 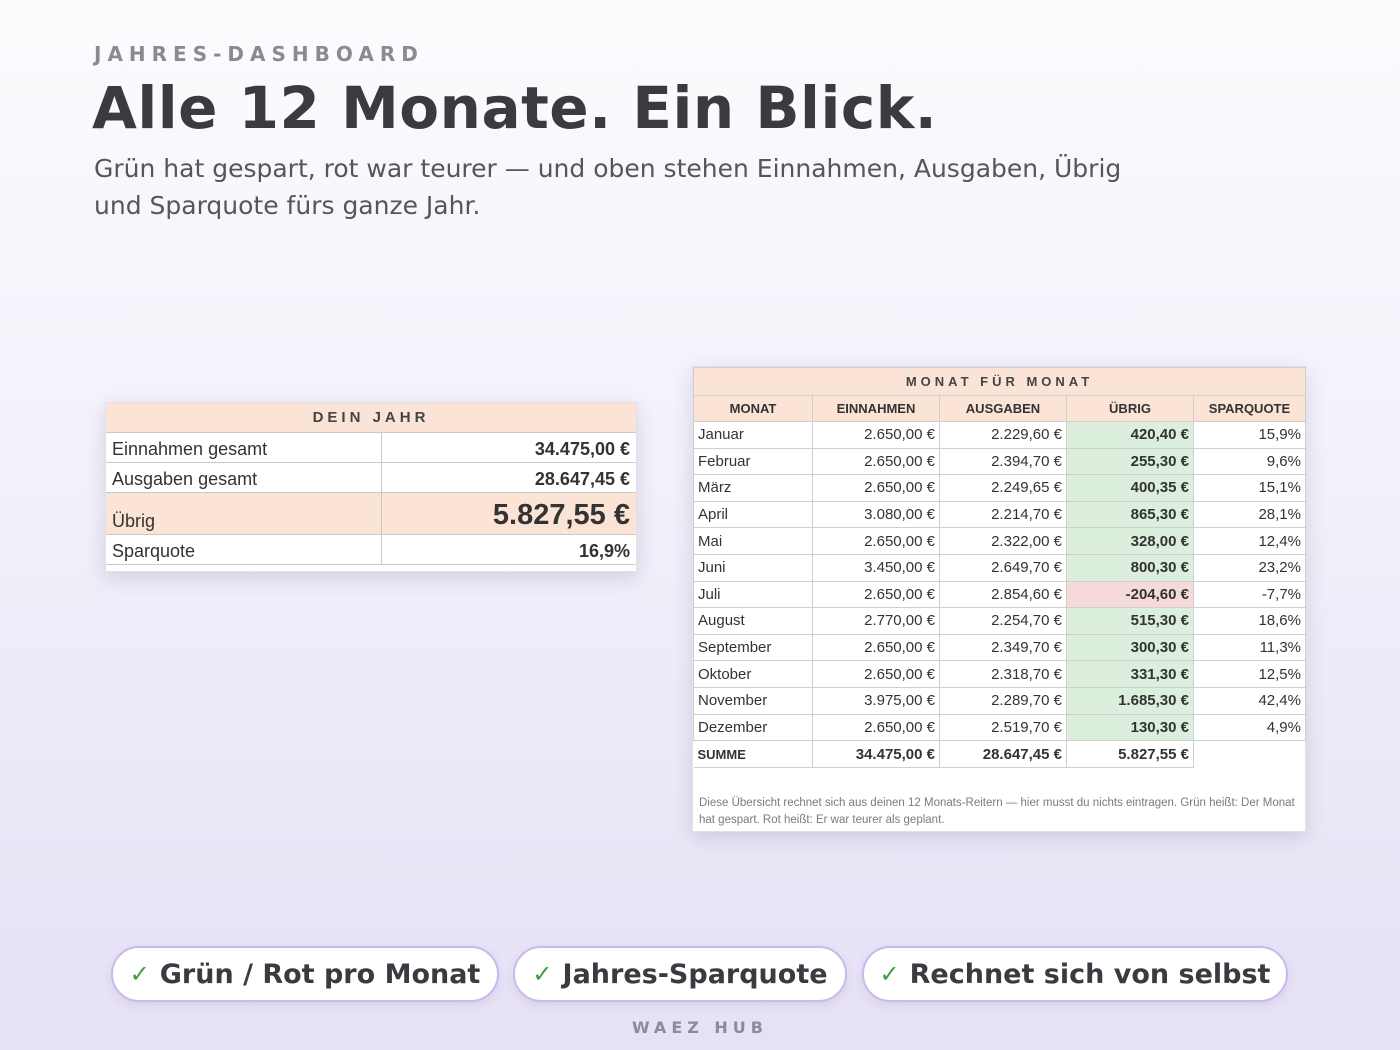 What do you see at coordinates (1130, 567) in the screenshot?
I see `remaining-cell: 800,30 €` at bounding box center [1130, 567].